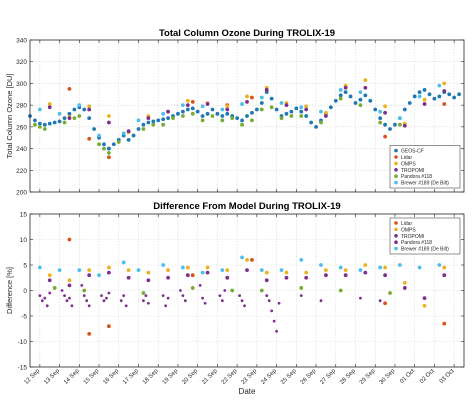  Describe the element at coordinates (25, 266) in the screenshot. I see `y-tick-label: 5` at that location.